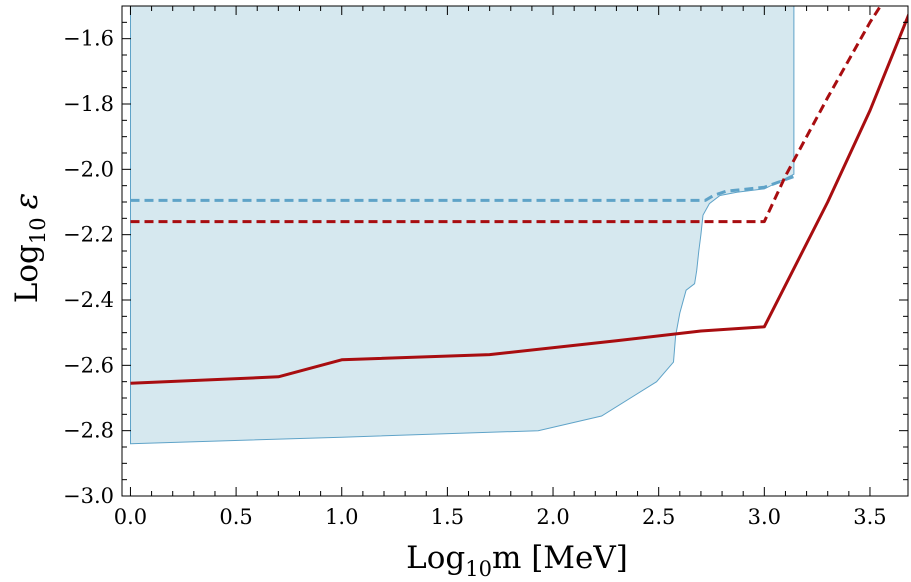 Image resolution: width=911 pixels, height=582 pixels. I want to click on x-tick-label: 3.0, so click(764, 517).